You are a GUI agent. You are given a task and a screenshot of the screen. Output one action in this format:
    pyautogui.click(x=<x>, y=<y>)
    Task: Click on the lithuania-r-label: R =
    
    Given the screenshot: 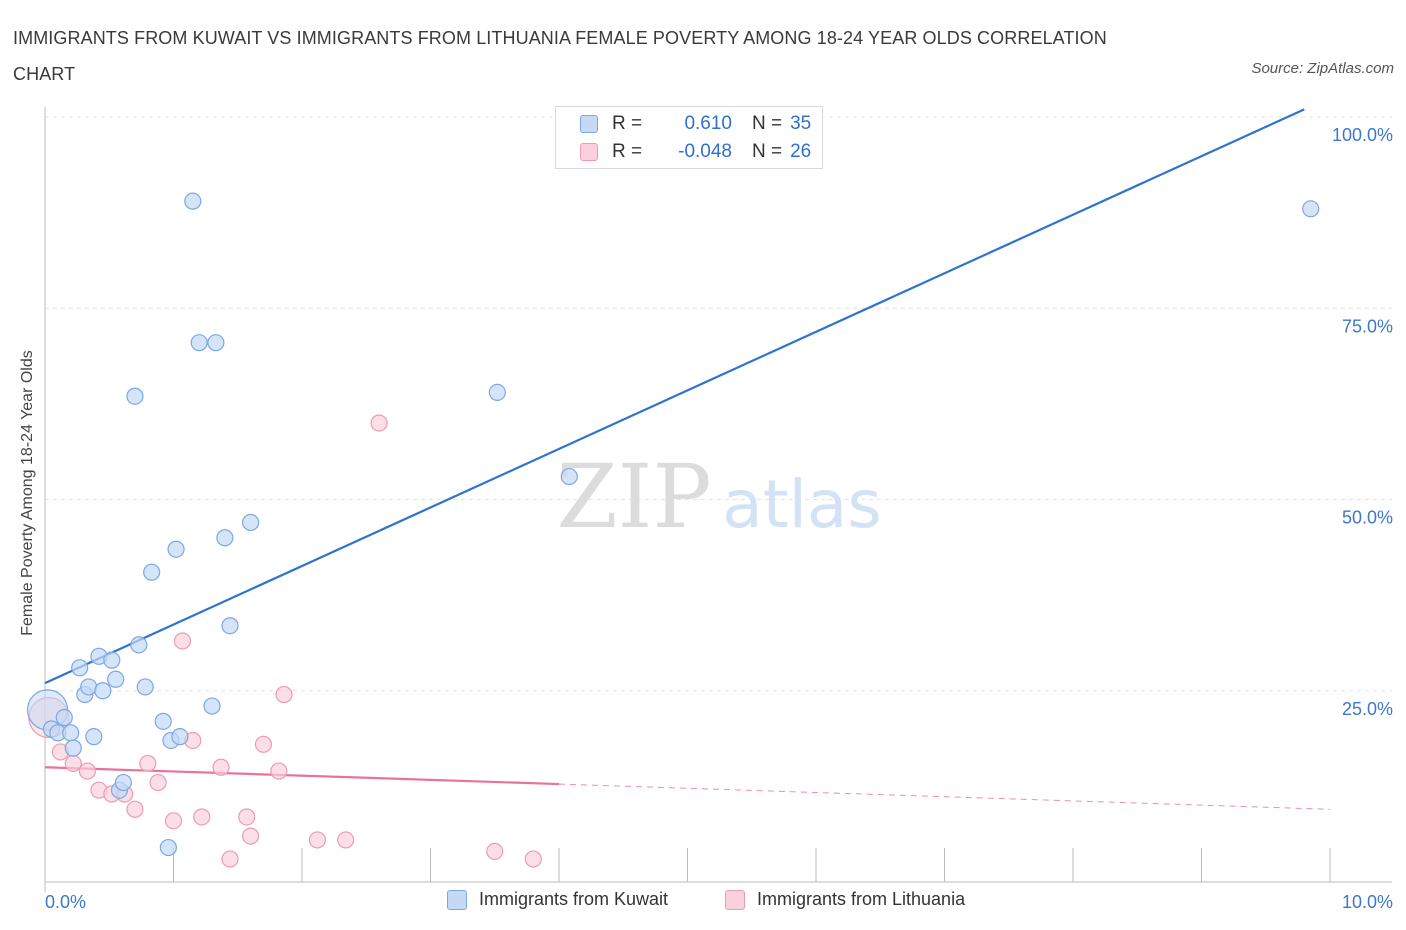 What is the action you would take?
    pyautogui.click(x=627, y=151)
    